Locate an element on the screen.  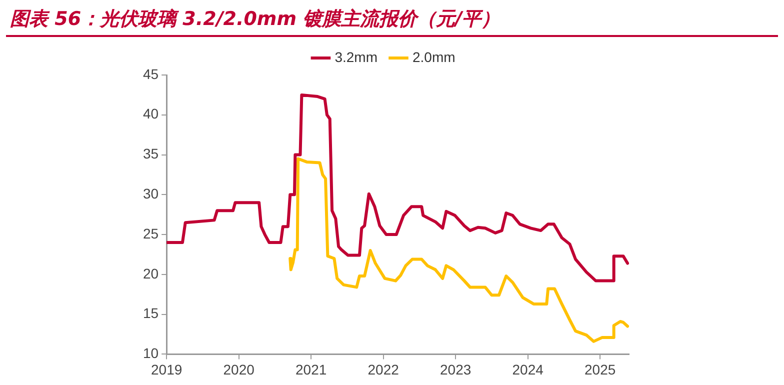
y-tick-label: 10 is located at coordinates (150, 353).